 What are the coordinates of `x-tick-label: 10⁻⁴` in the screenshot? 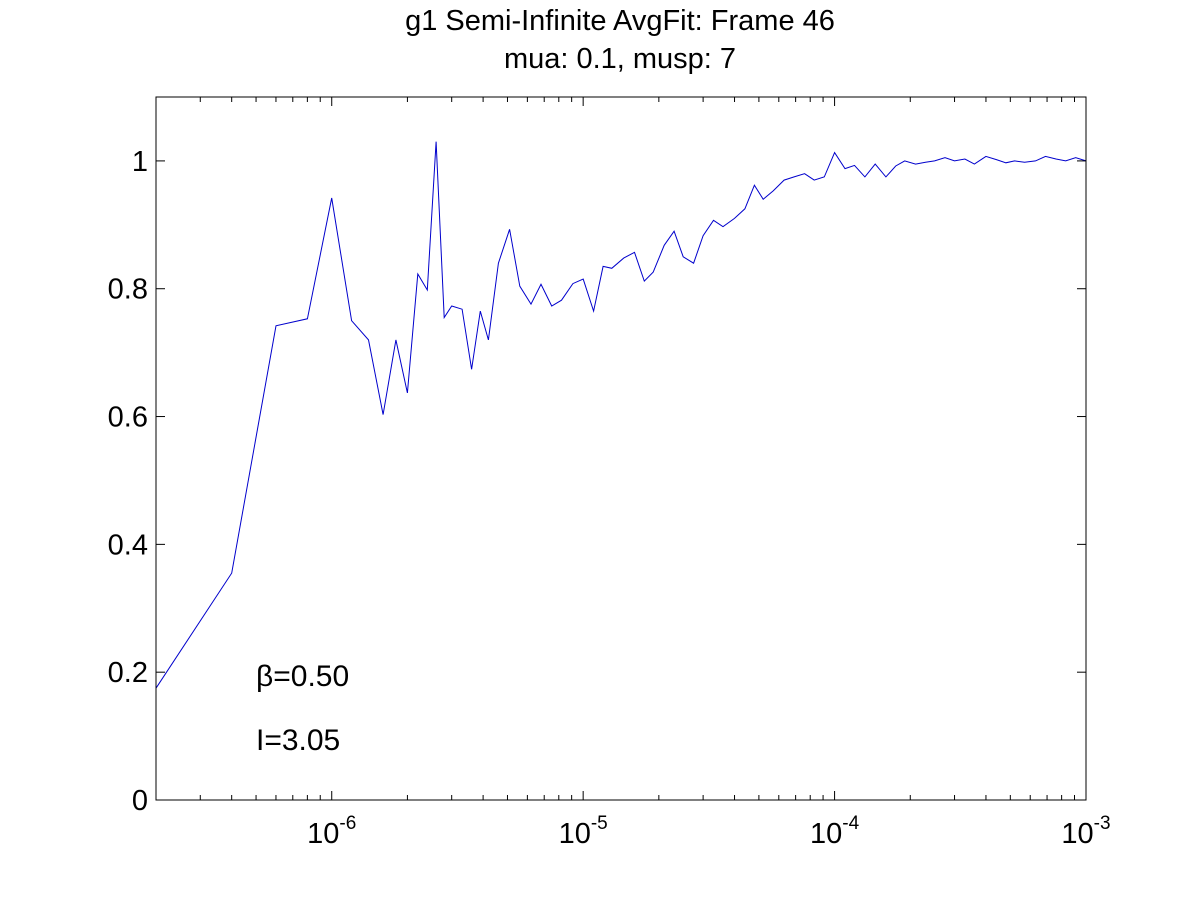 It's located at (835, 831).